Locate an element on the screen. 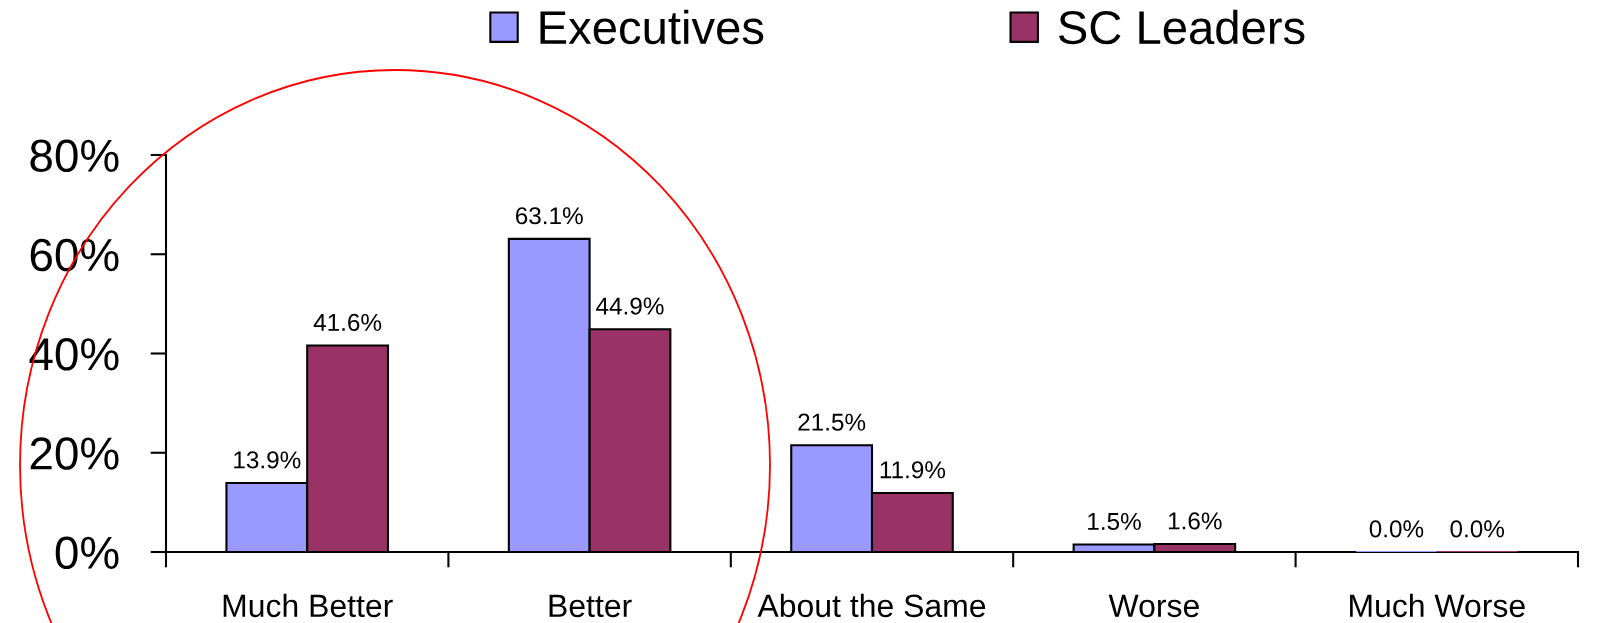  data-label: 1.5% is located at coordinates (1114, 521).